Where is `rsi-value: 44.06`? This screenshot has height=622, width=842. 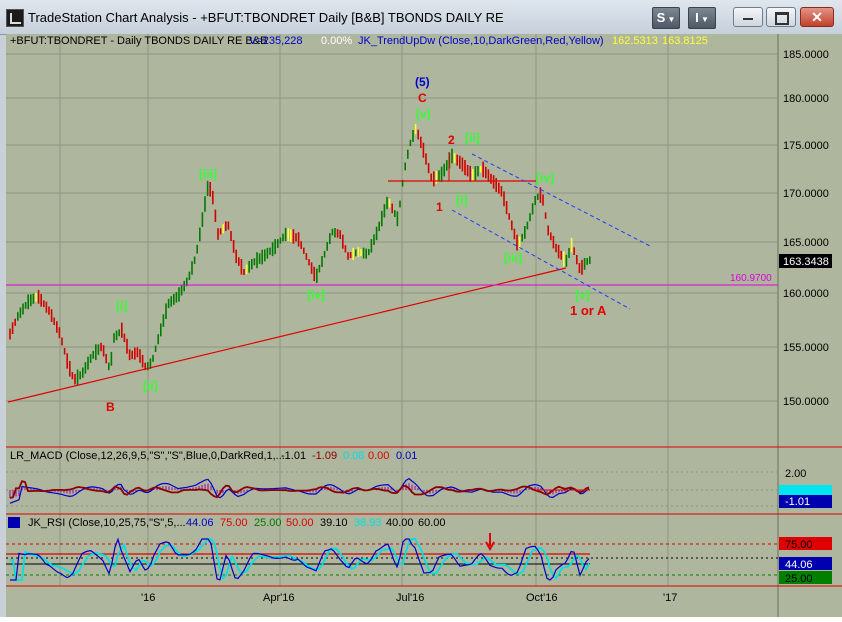 rsi-value: 44.06 is located at coordinates (200, 523).